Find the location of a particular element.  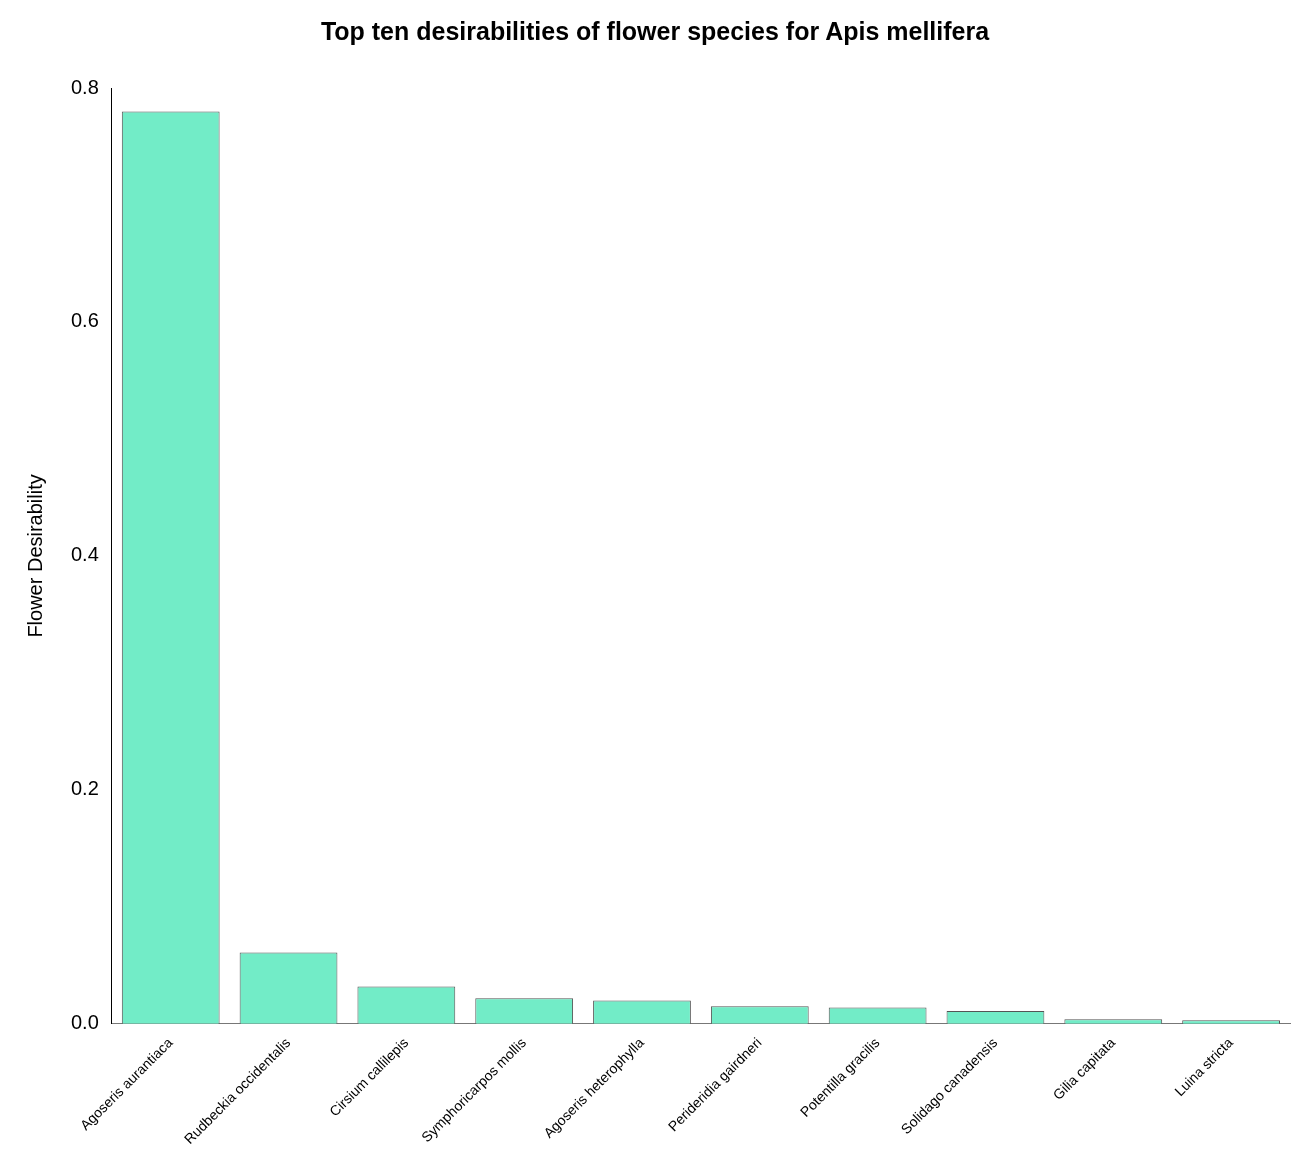

y-axis-title: Flower Desirability is located at coordinates (34, 556).